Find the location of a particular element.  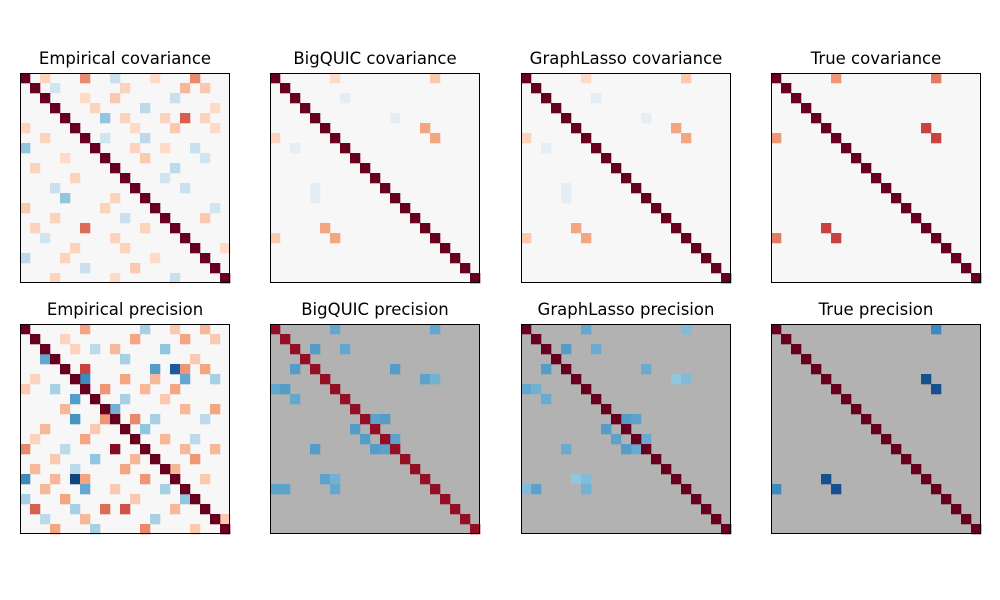

heatmap-frame is located at coordinates (375, 178).